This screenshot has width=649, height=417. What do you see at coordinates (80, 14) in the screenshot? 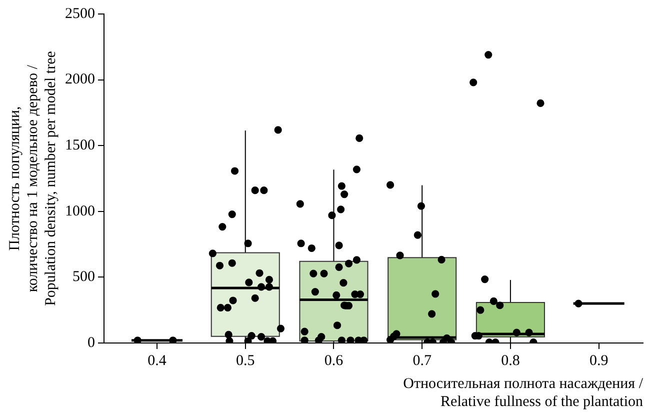
I see `y-tick-label: 2500` at bounding box center [80, 14].